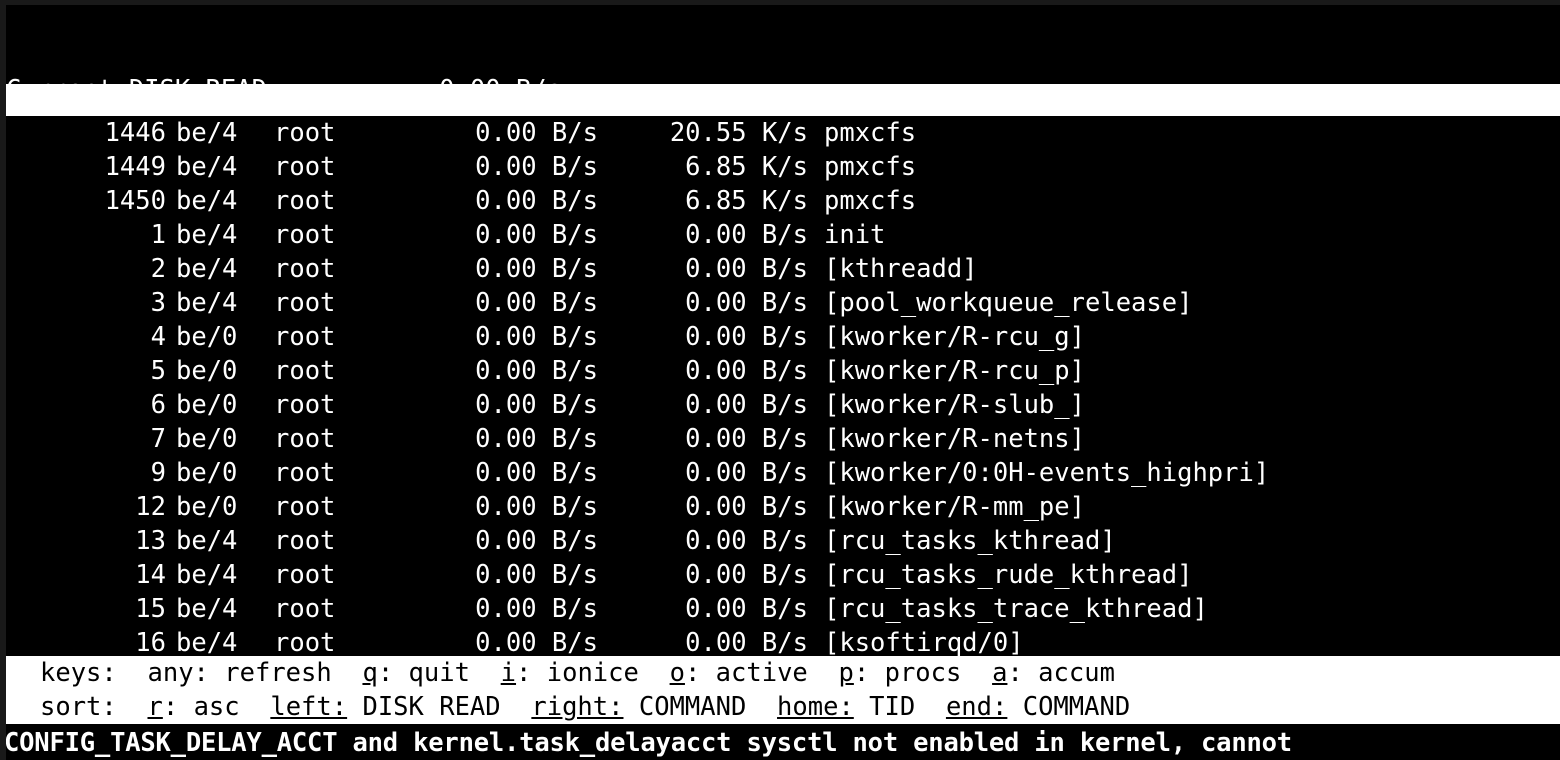 The image size is (1560, 760). Describe the element at coordinates (900, 673) in the screenshot. I see `key-binding-procs: p: procs` at that location.